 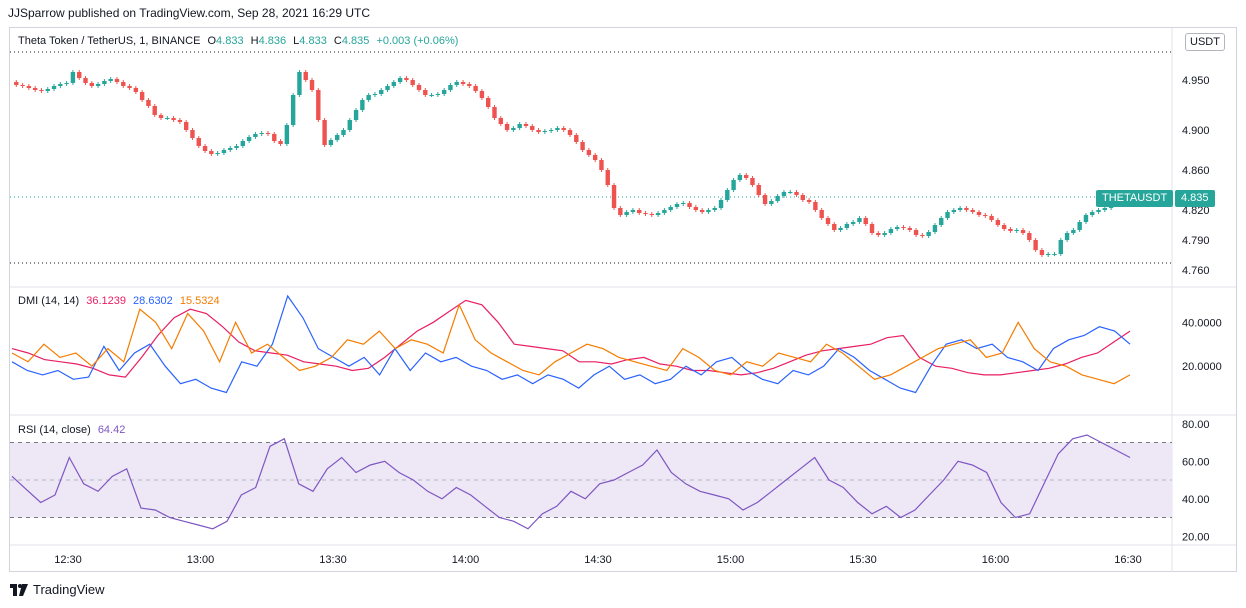 I want to click on rsi-line, so click(x=571, y=482).